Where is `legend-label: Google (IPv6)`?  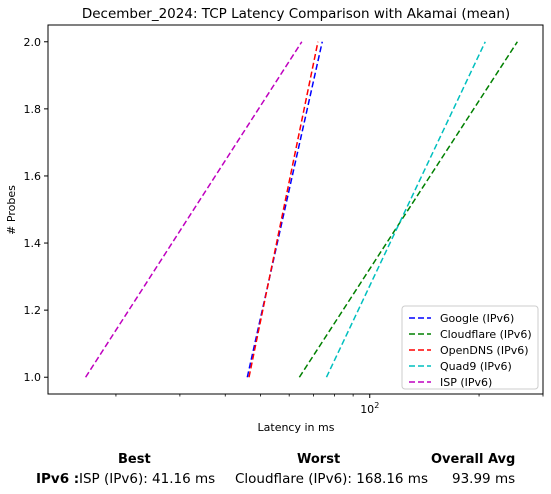 legend-label: Google (IPv6) is located at coordinates (477, 318).